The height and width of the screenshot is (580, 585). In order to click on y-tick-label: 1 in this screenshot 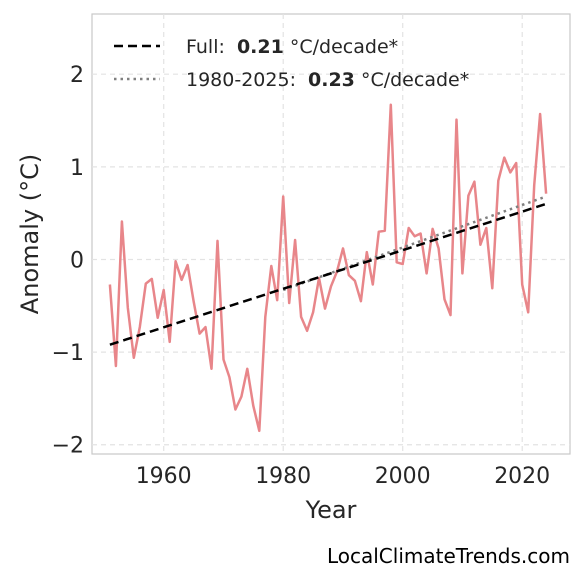, I will do `click(77, 168)`.